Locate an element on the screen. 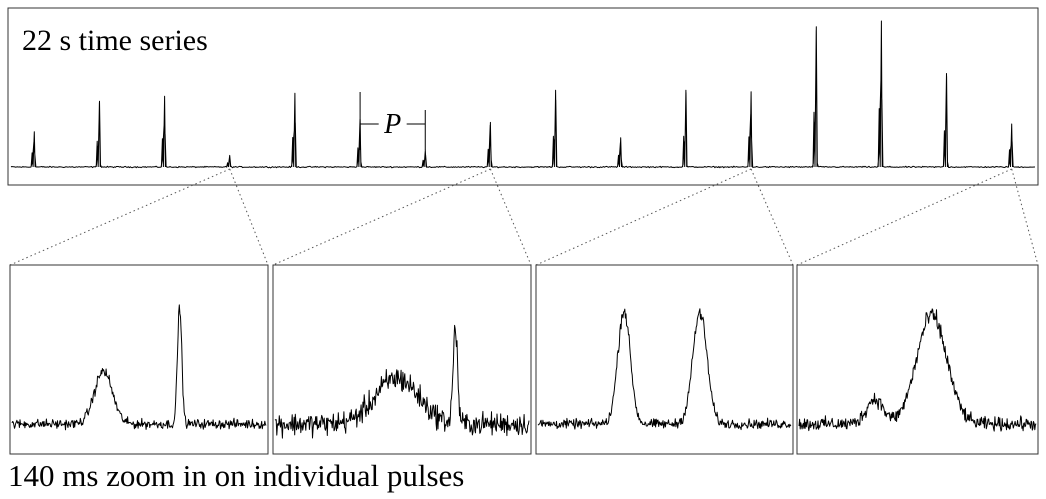 The height and width of the screenshot is (499, 1046). period-marker: P is located at coordinates (392, 121).